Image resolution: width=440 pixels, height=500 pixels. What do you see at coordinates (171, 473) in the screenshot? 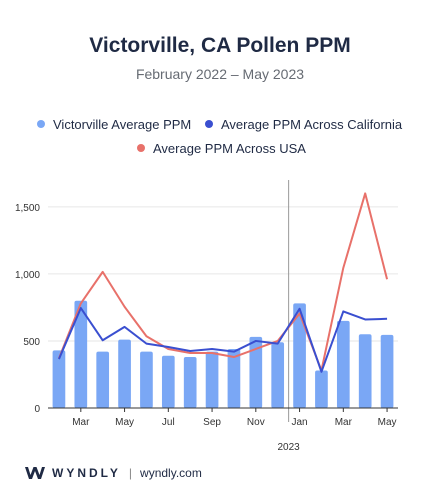
I see `footer-url: wyndly.com` at bounding box center [171, 473].